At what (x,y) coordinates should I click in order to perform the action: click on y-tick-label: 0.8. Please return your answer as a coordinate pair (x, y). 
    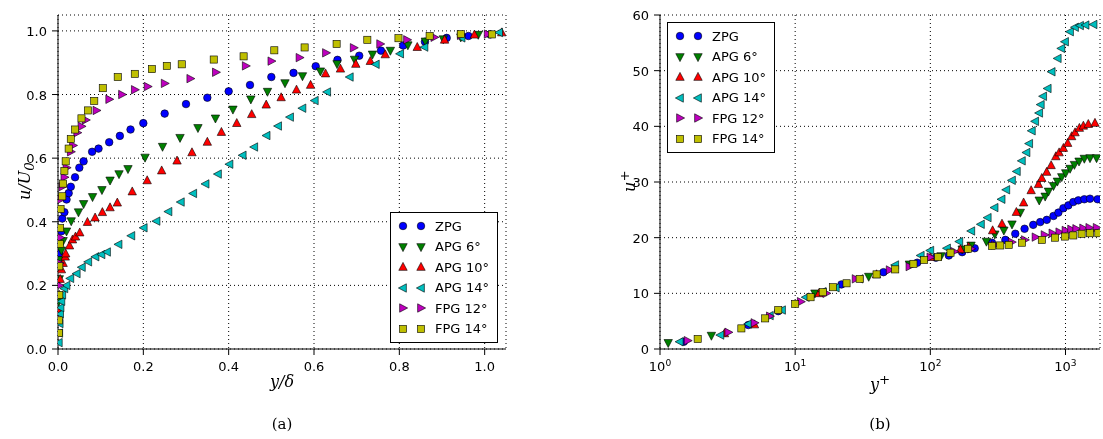
    Looking at the image, I should click on (36, 95).